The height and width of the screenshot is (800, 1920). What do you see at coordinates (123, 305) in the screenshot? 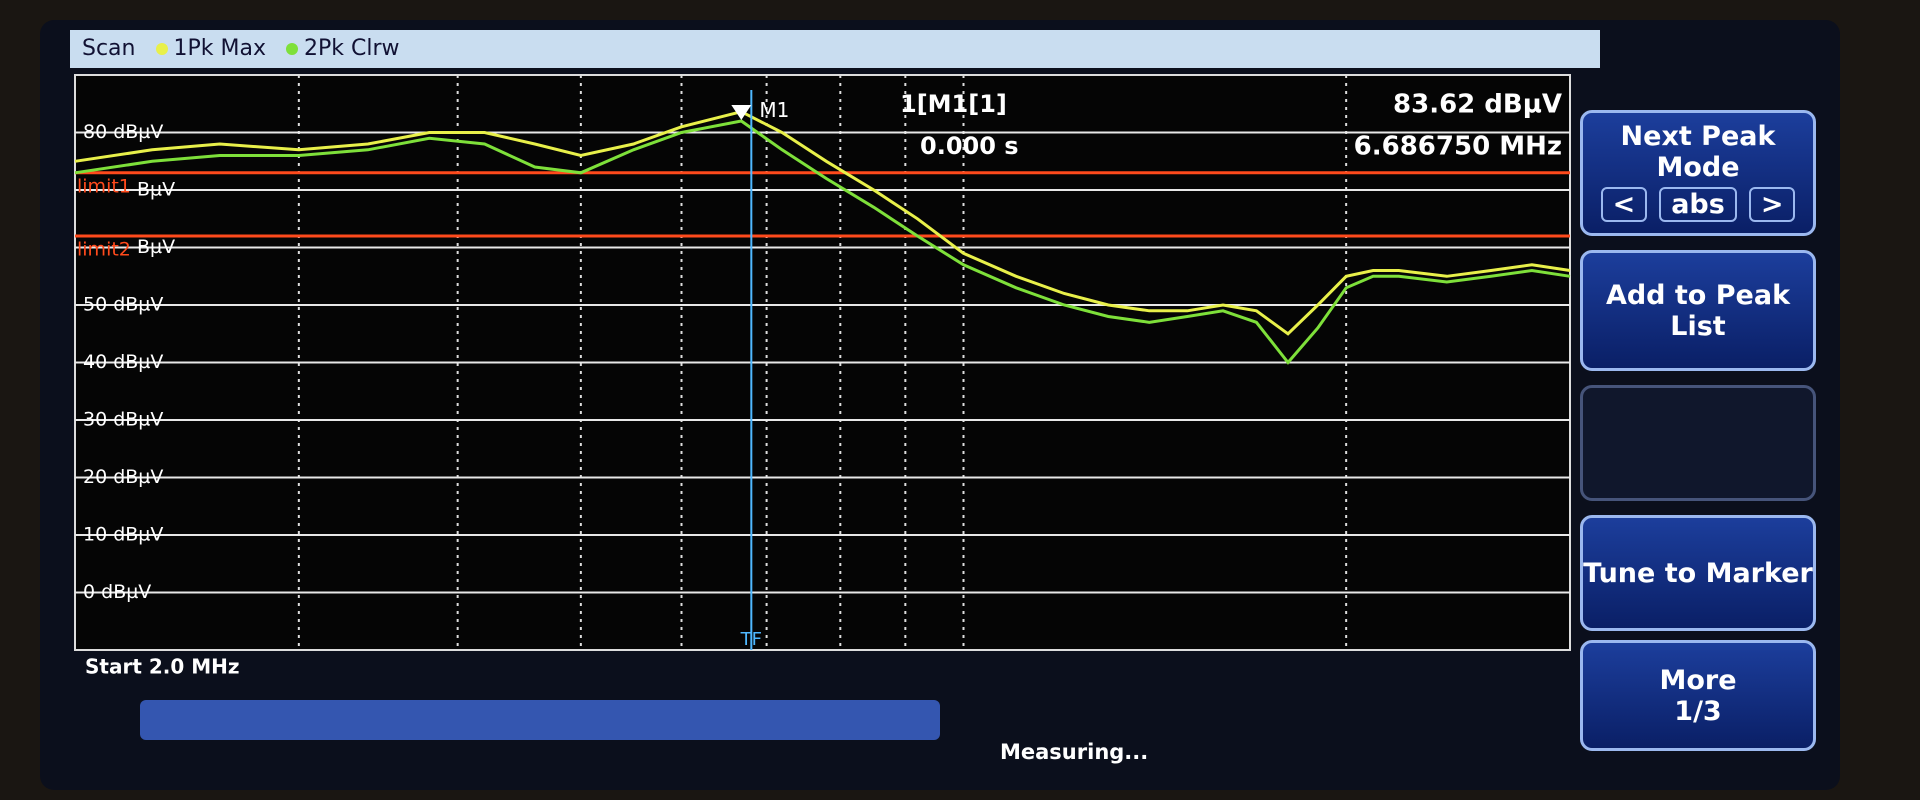
I see `y-tick-label: 50 dBµV` at bounding box center [123, 305].